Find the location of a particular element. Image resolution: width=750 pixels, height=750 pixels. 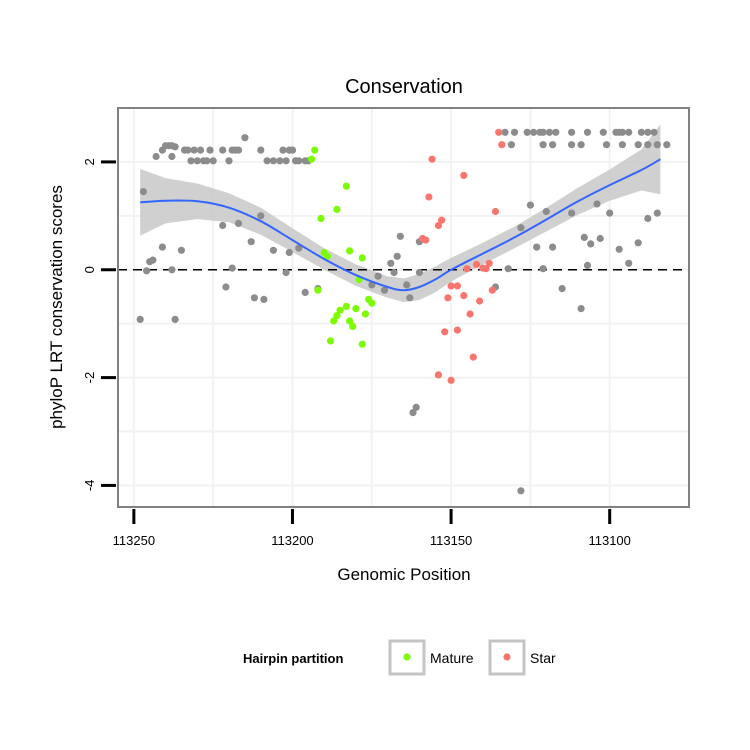

chart-title: Conservation is located at coordinates (404, 87).